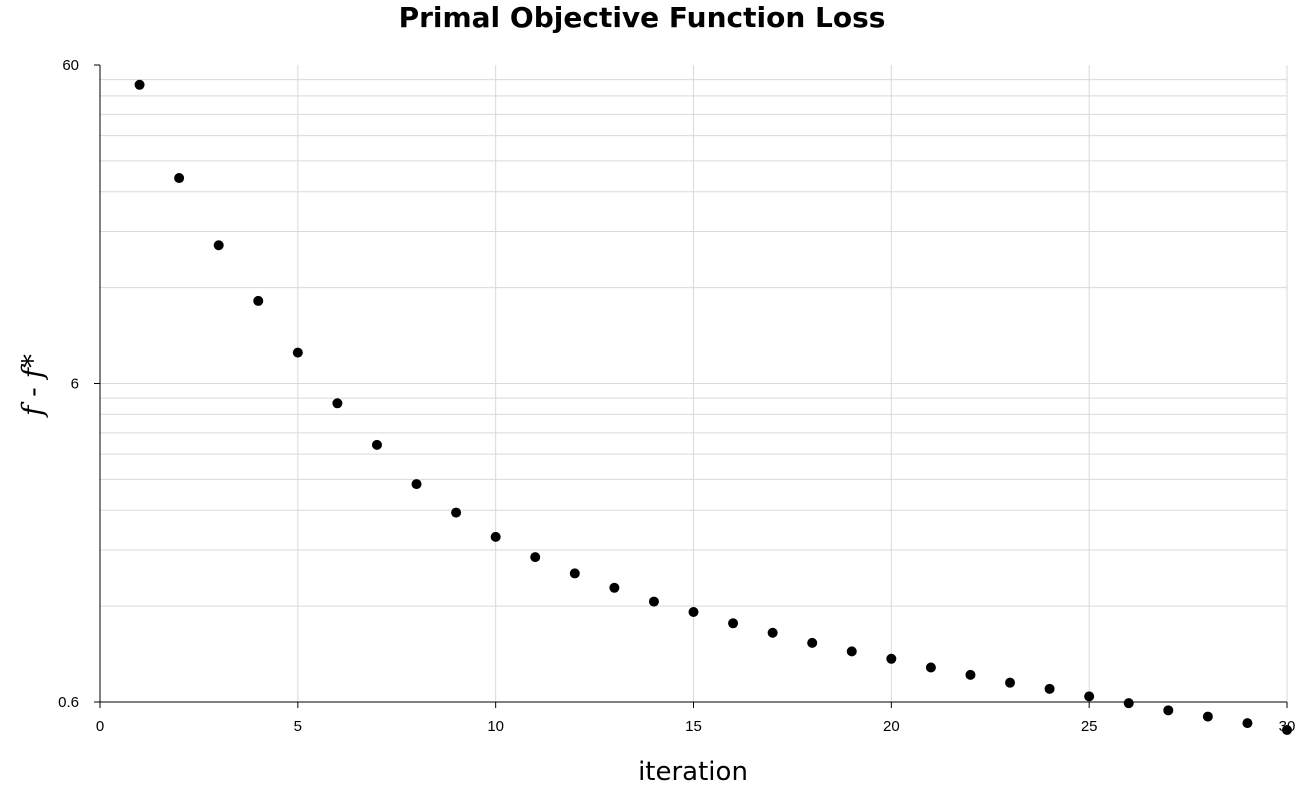  I want to click on y-tick-label: 6, so click(75, 384).